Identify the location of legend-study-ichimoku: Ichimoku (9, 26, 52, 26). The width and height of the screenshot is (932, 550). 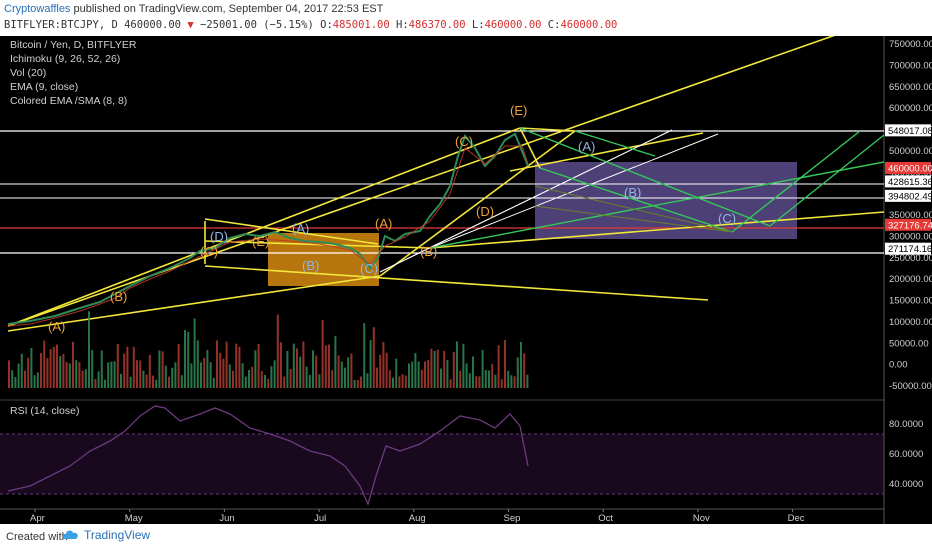
(65, 59).